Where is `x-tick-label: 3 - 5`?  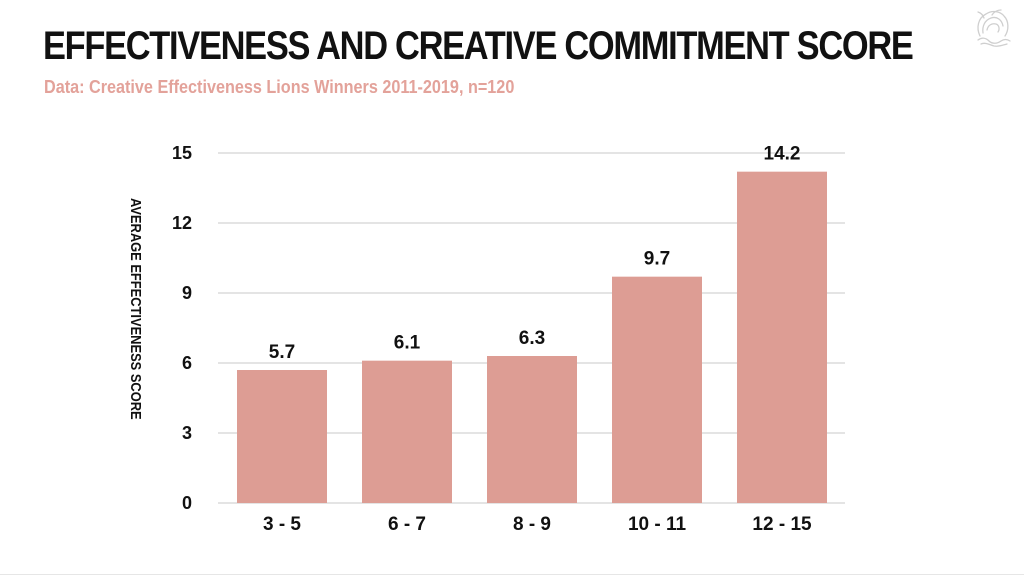 x-tick-label: 3 - 5 is located at coordinates (282, 524).